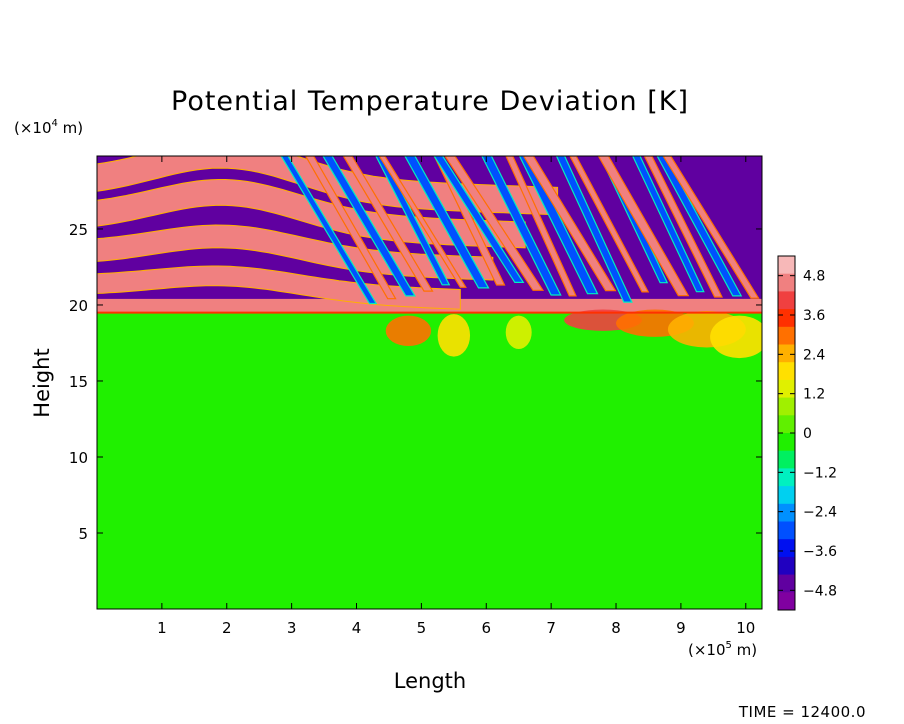 The height and width of the screenshot is (724, 904). What do you see at coordinates (820, 473) in the screenshot?
I see `colorbar-tick-label: −1.2` at bounding box center [820, 473].